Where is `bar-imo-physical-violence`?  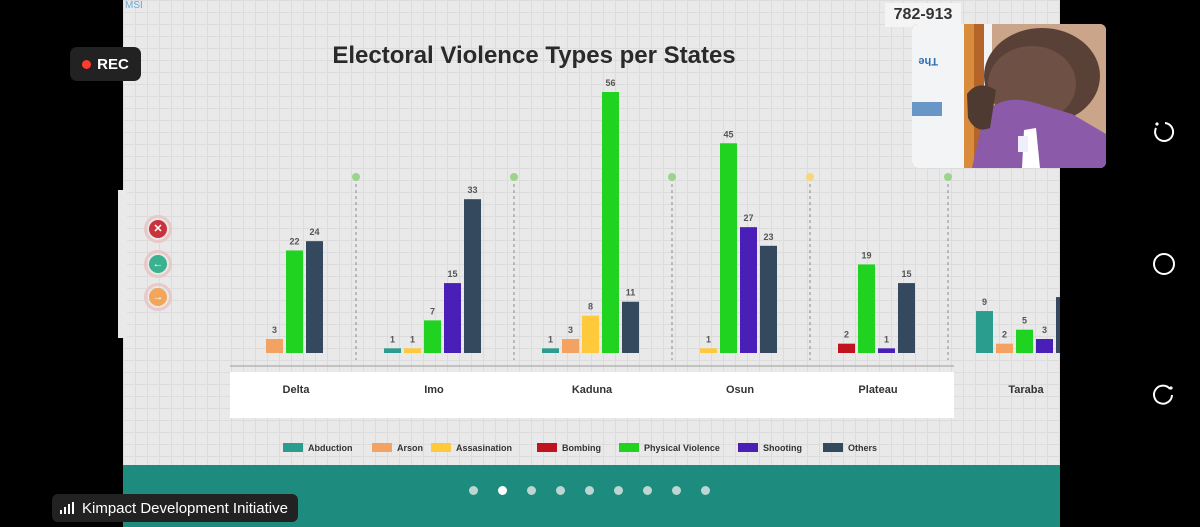 bar-imo-physical-violence is located at coordinates (432, 336).